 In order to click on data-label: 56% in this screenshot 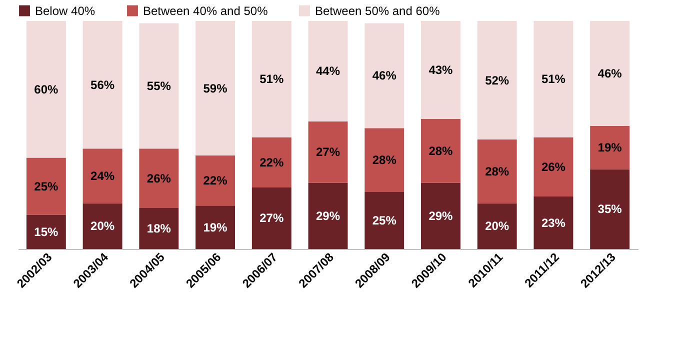, I will do `click(102, 85)`.